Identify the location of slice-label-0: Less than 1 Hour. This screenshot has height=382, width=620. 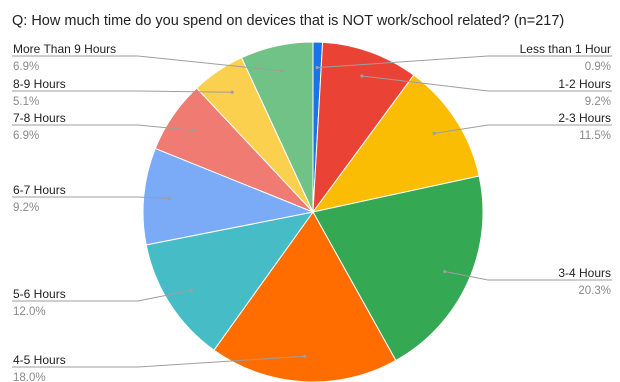
(565, 49).